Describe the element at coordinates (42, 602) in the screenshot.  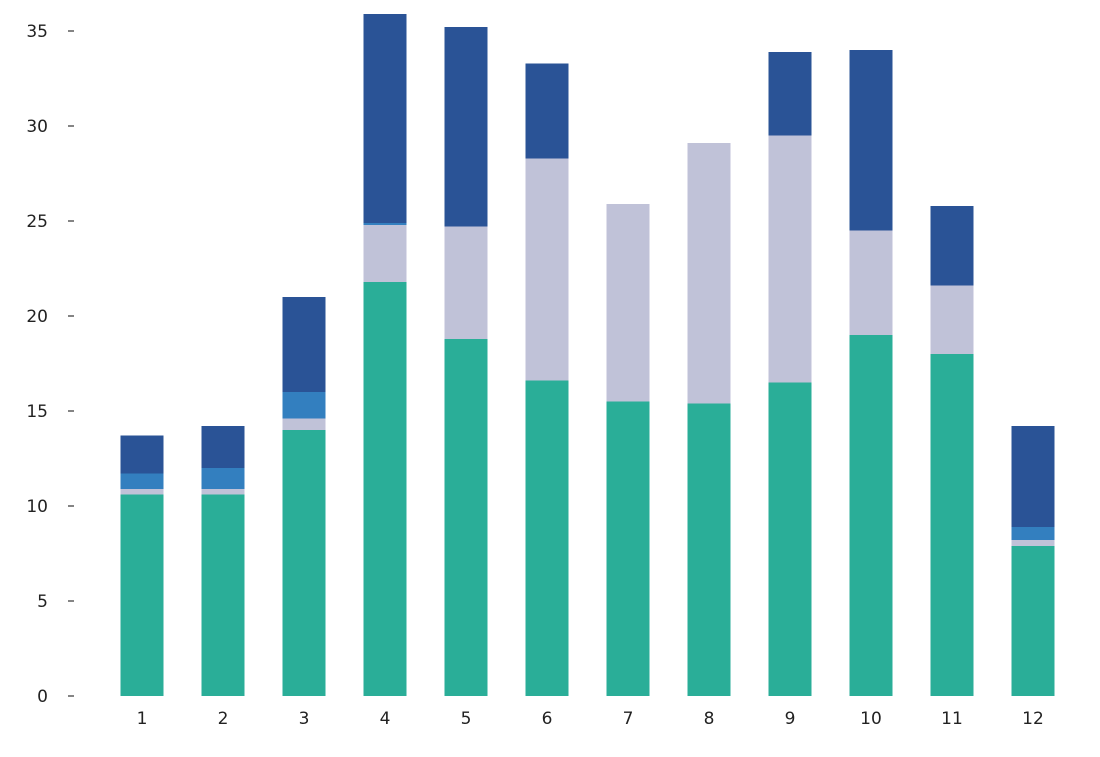
I see `y-tick-label: 5` at that location.